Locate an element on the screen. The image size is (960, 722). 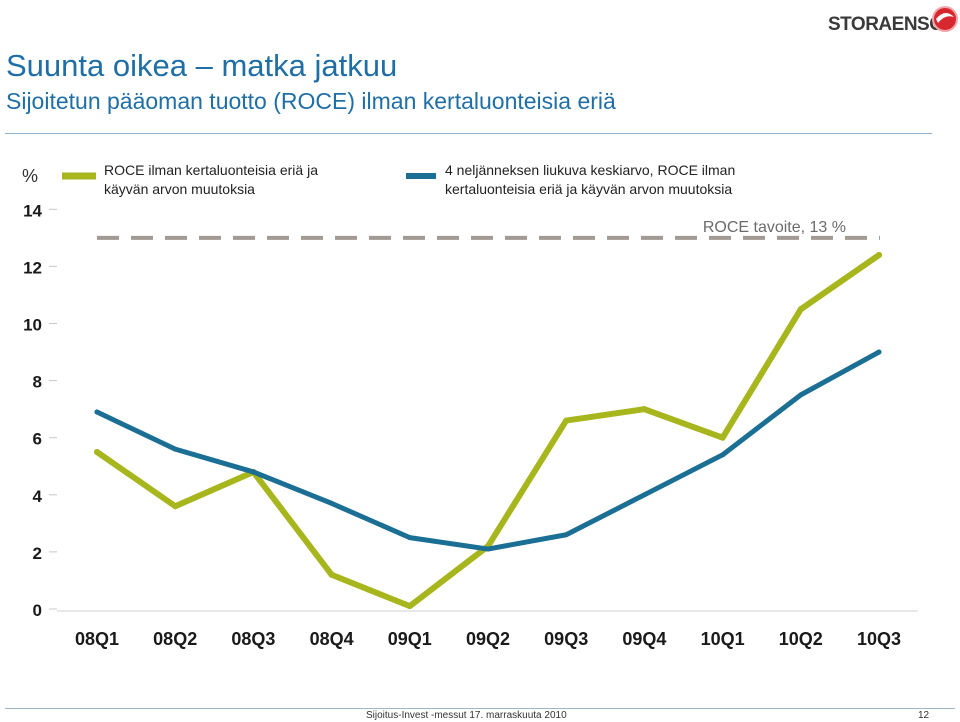
x-tick-label: 09Q1 is located at coordinates (410, 639).